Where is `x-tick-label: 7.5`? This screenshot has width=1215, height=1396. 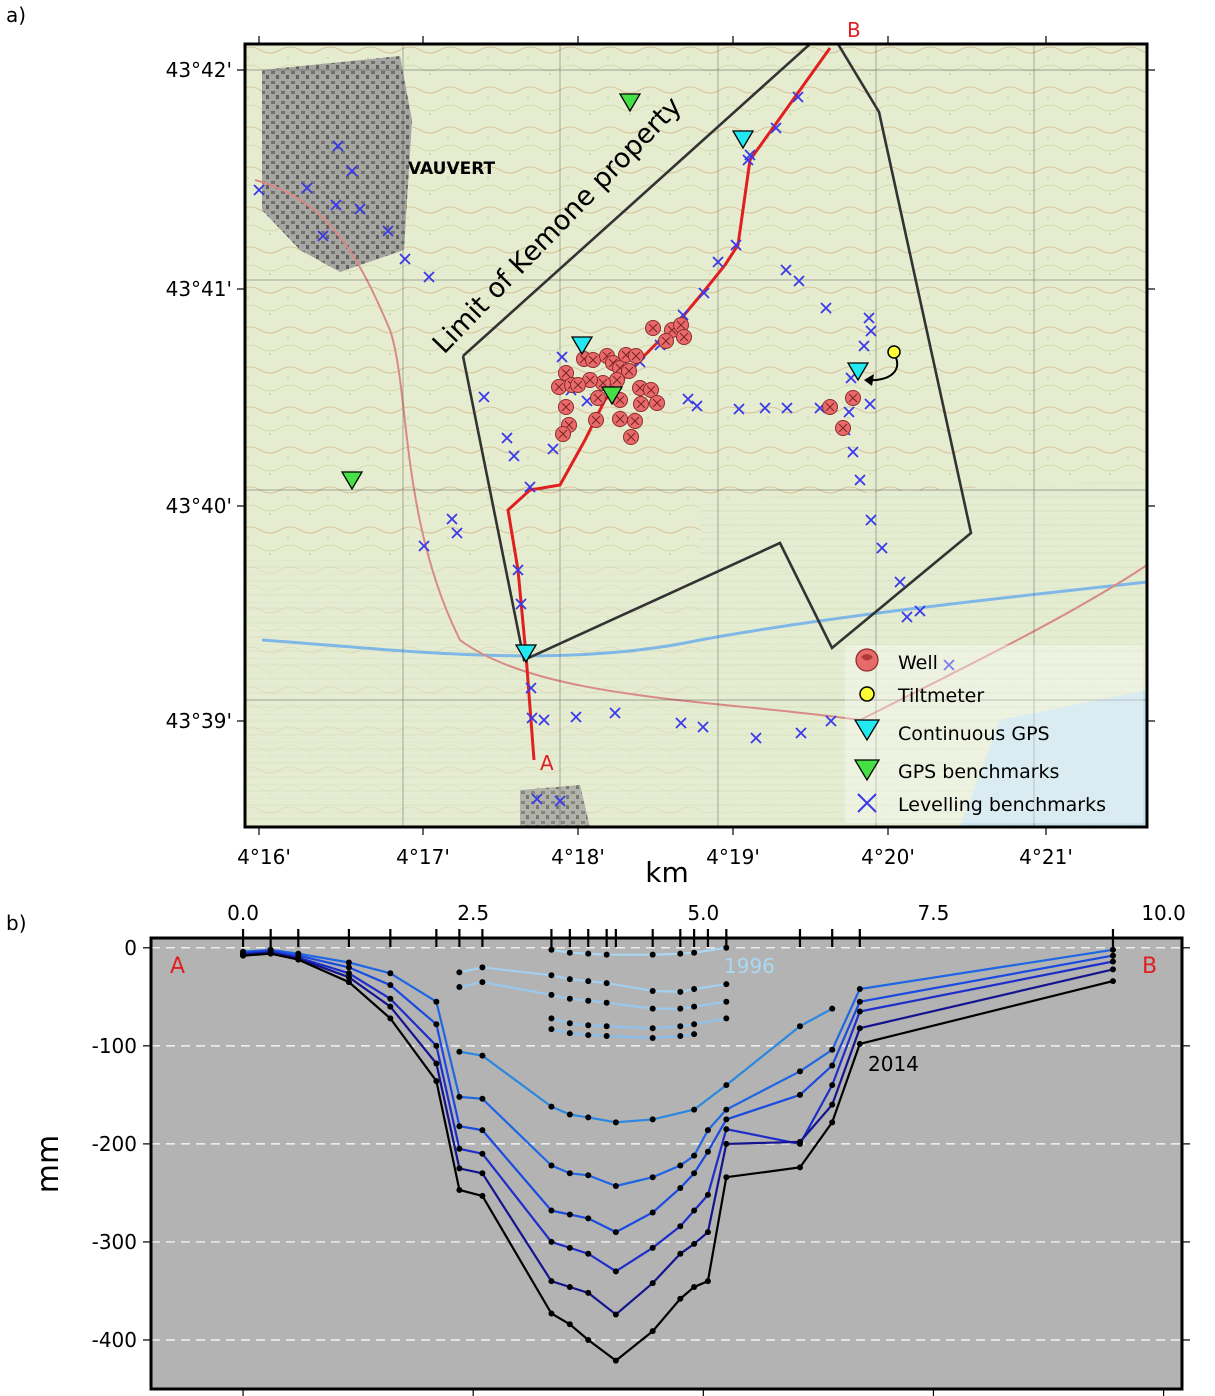
x-tick-label: 7.5 is located at coordinates (934, 913).